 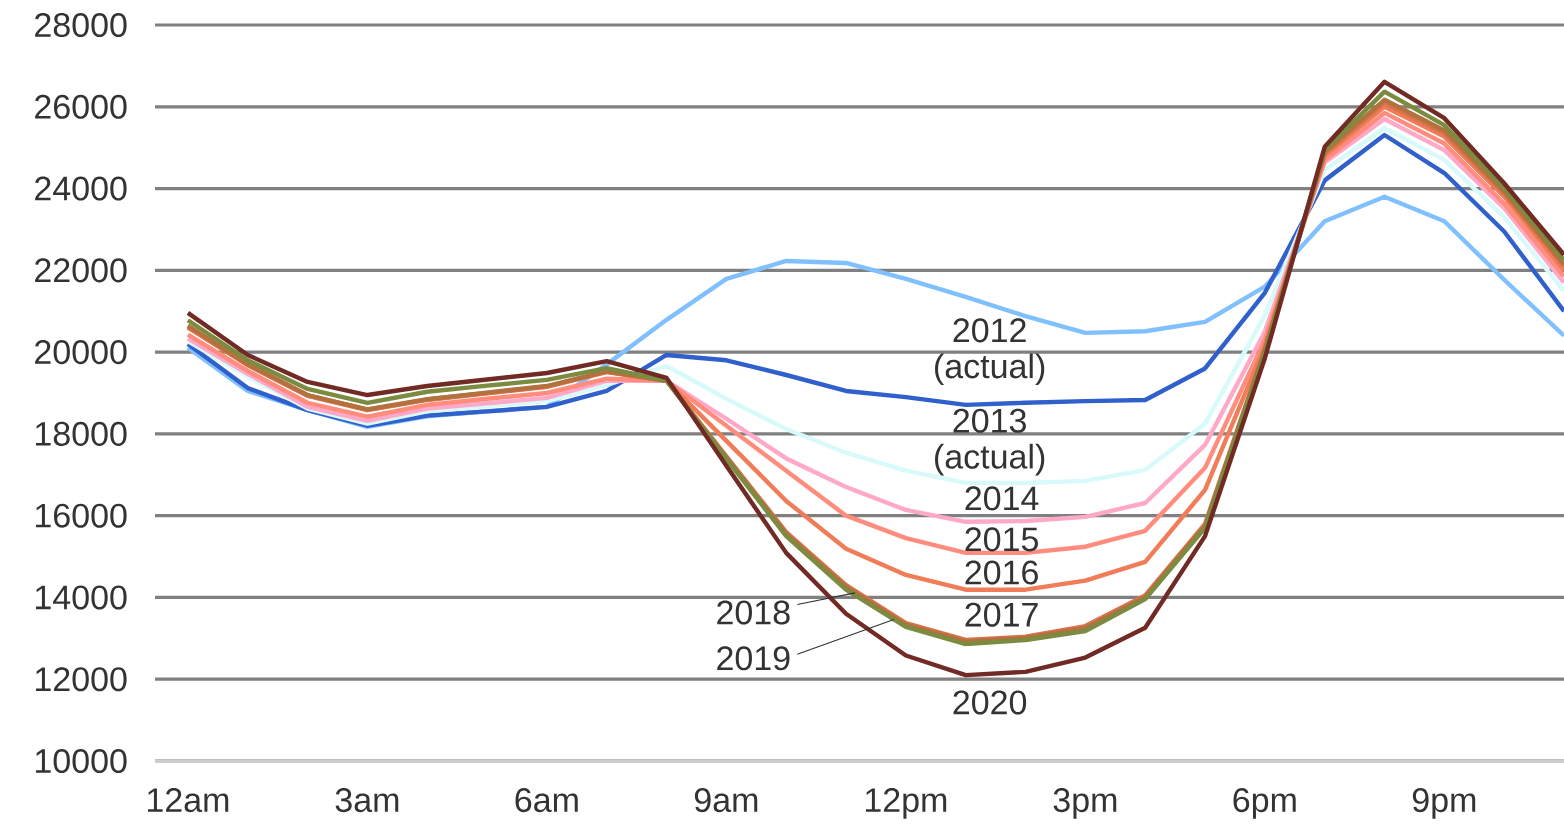 What do you see at coordinates (81, 106) in the screenshot?
I see `y-tick-label: 26000` at bounding box center [81, 106].